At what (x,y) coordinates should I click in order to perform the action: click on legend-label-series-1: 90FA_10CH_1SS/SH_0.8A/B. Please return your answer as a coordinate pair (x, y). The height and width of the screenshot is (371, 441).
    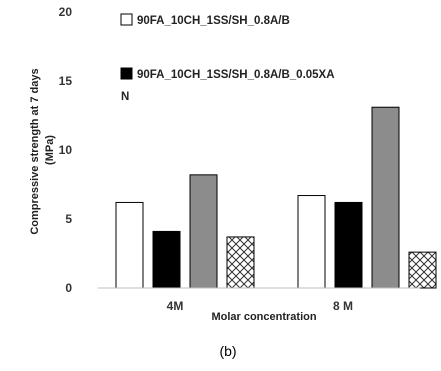
    Looking at the image, I should click on (213, 21).